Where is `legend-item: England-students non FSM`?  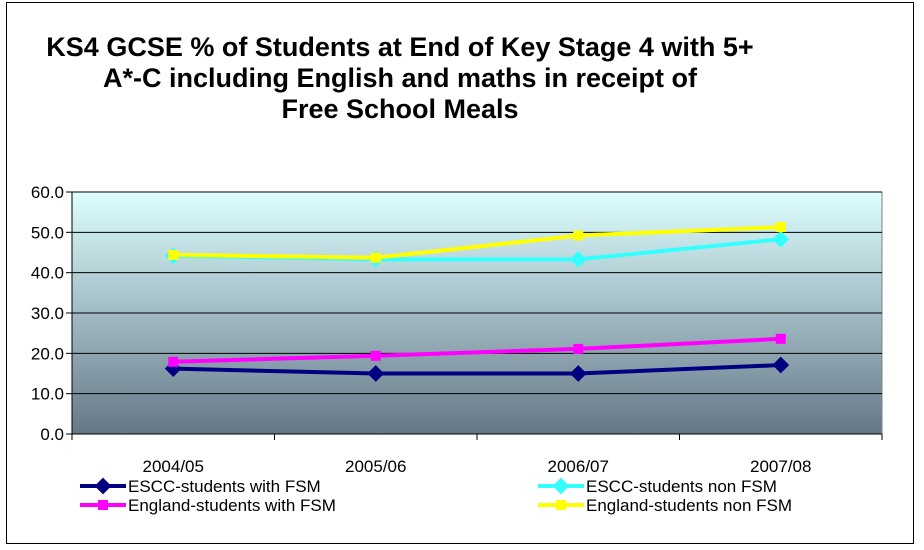 legend-item: England-students non FSM is located at coordinates (665, 505).